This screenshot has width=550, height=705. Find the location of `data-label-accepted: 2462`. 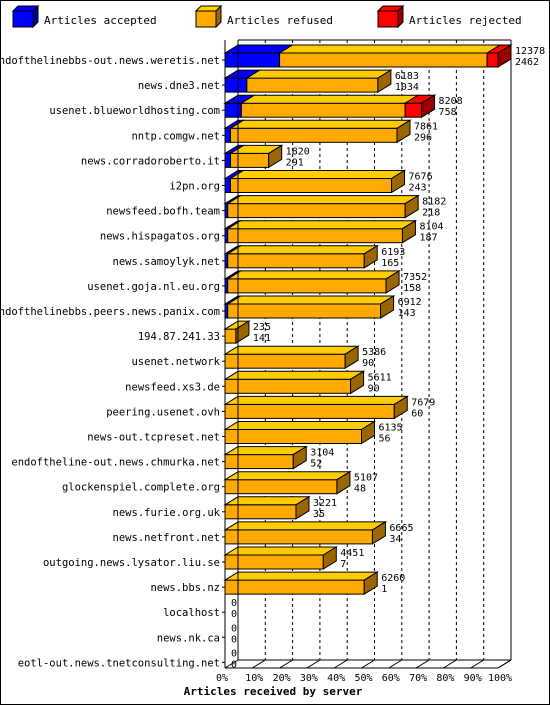

data-label-accepted: 2462 is located at coordinates (527, 62).